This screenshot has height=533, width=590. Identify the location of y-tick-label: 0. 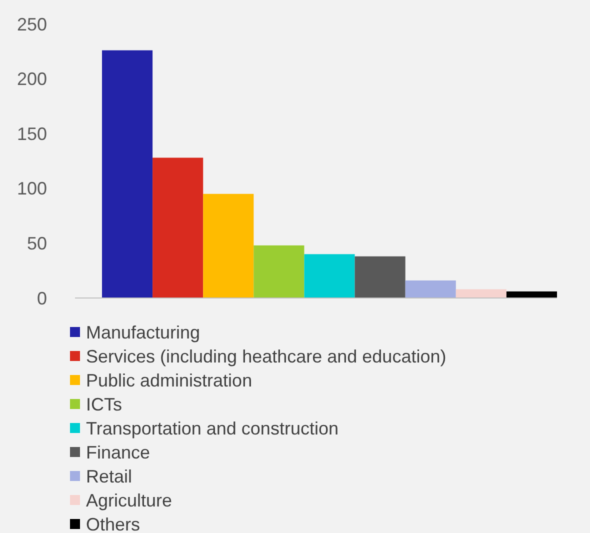
(41, 298).